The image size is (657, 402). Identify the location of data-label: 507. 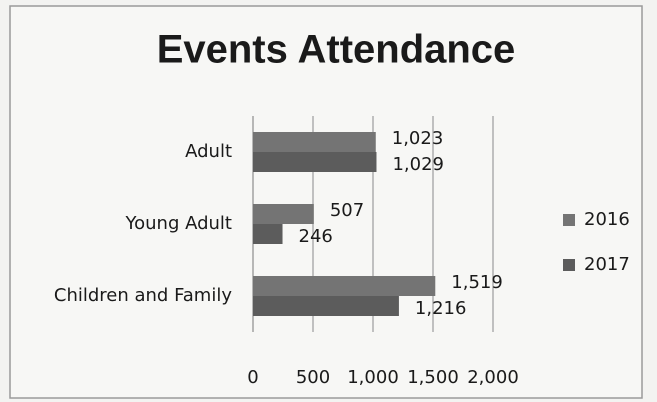
(347, 210).